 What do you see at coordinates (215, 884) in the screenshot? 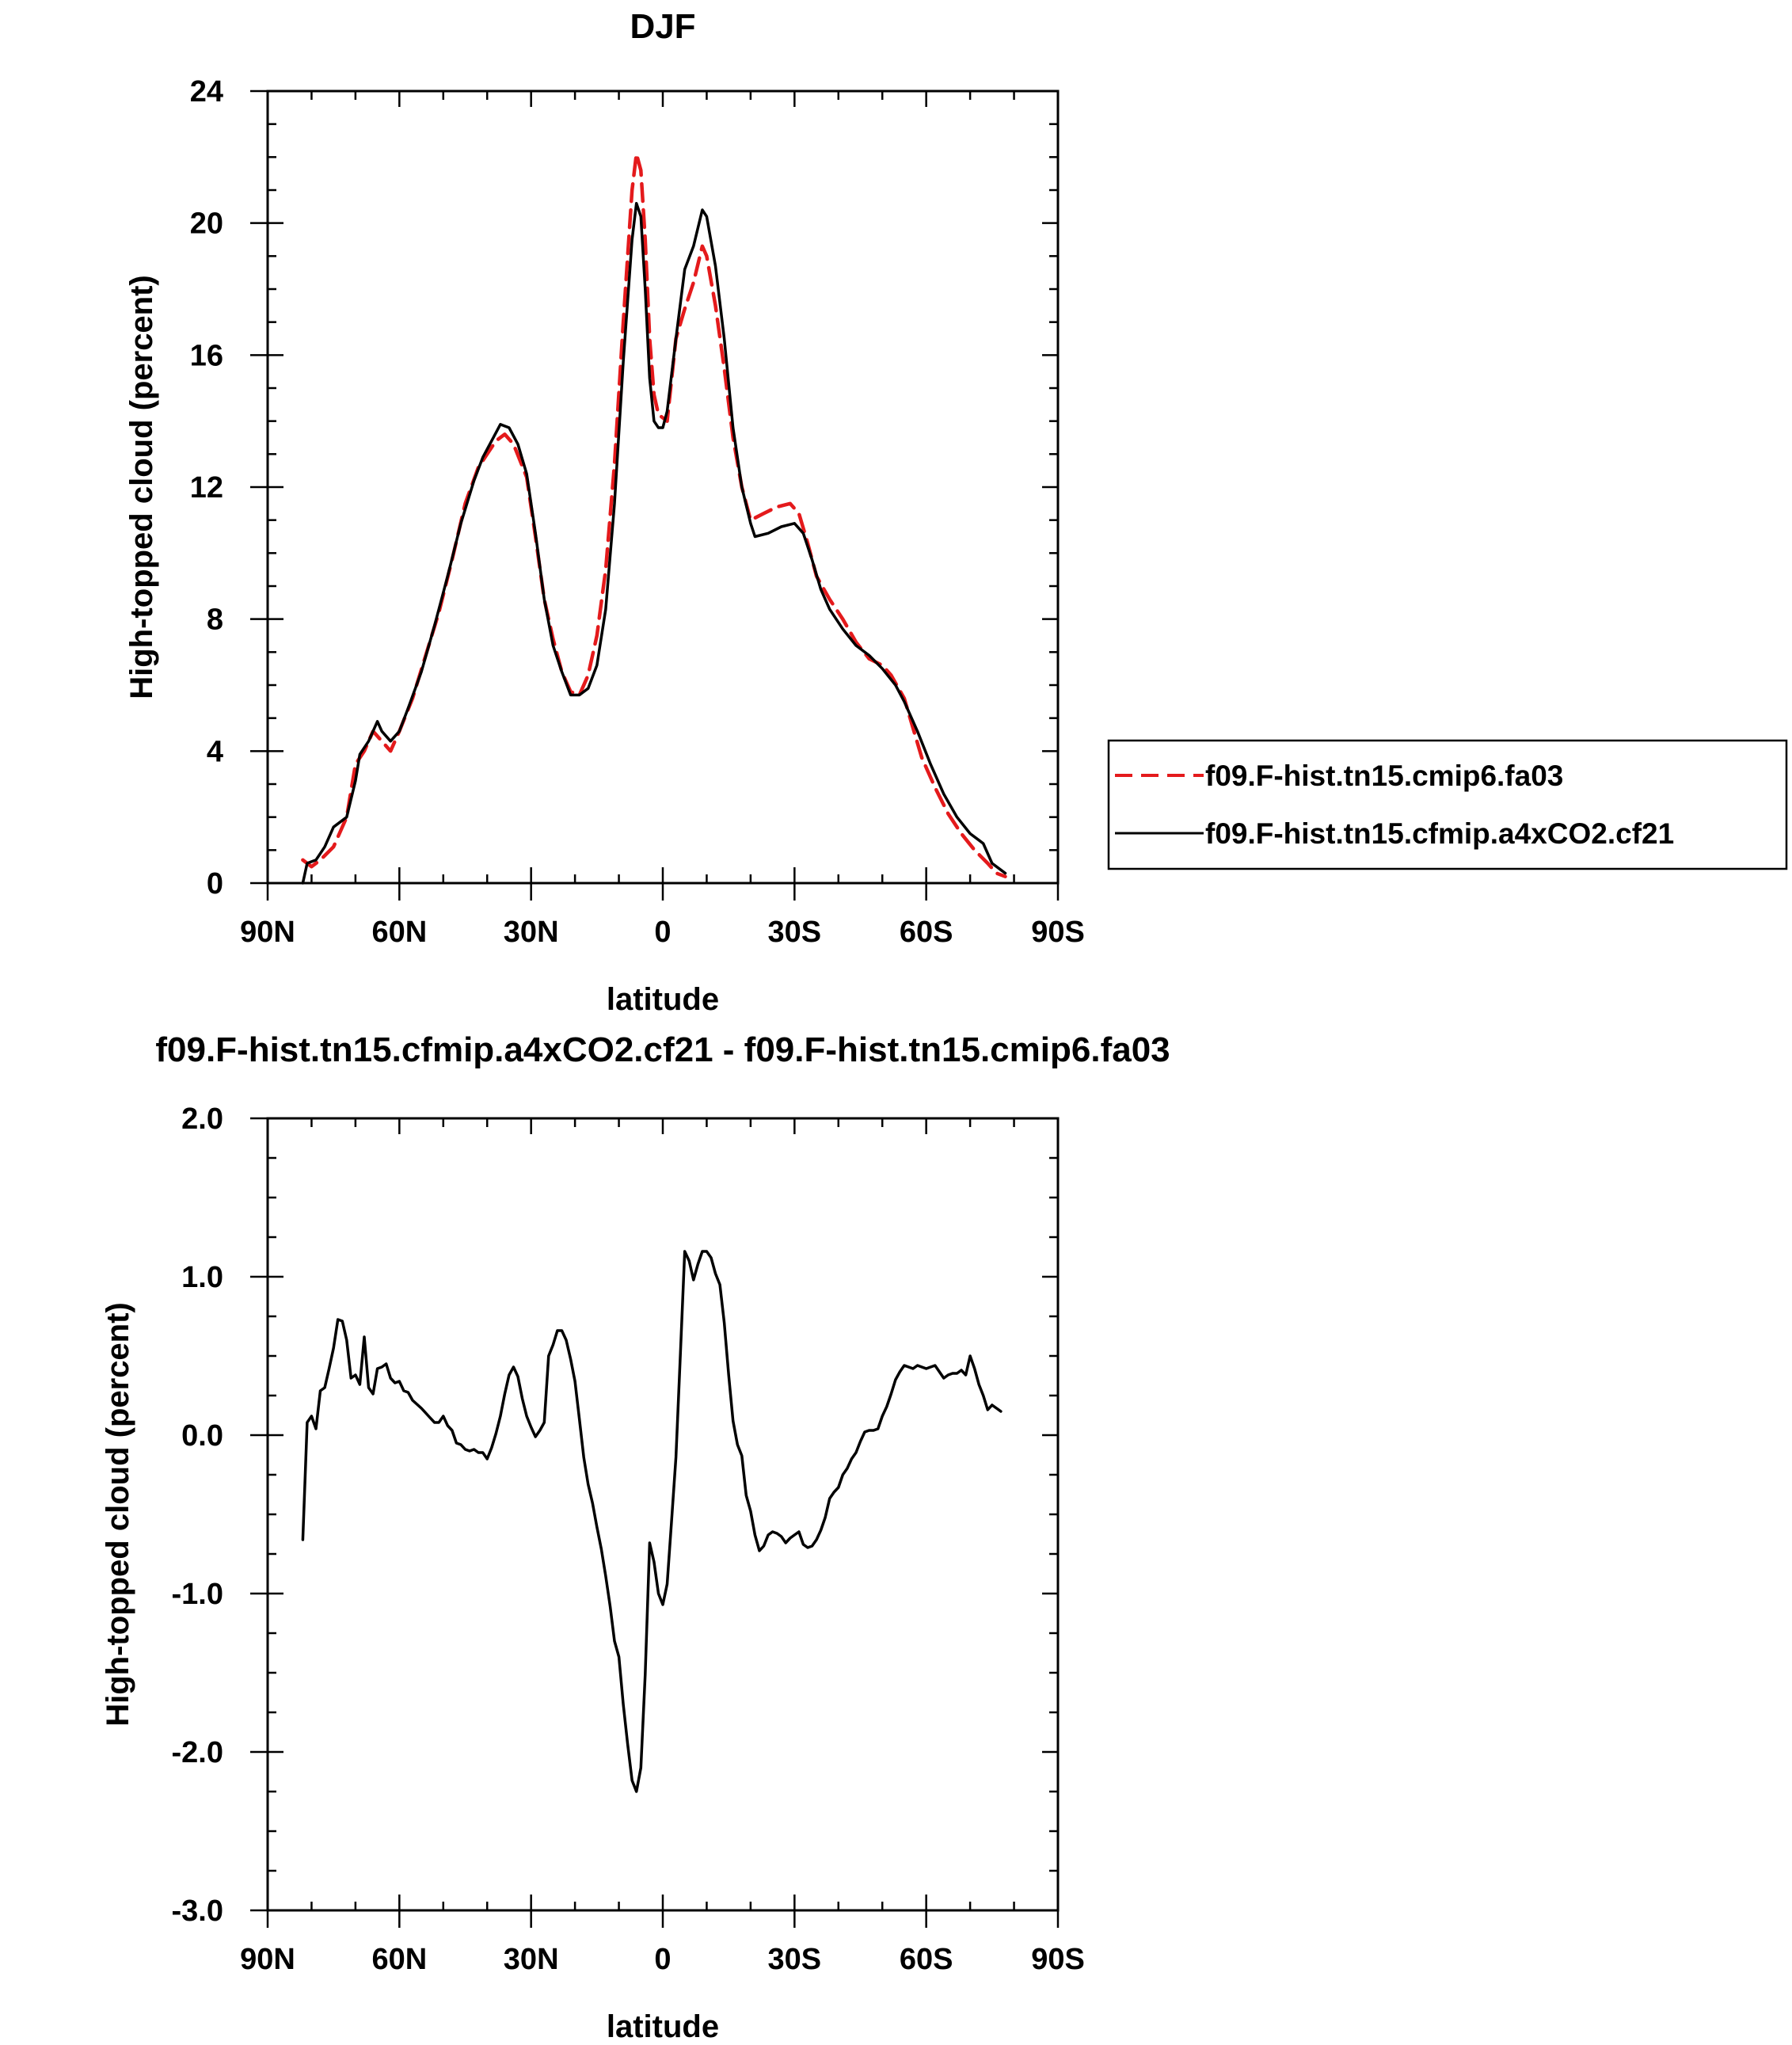
I see `y-tick-label: 0` at bounding box center [215, 884].